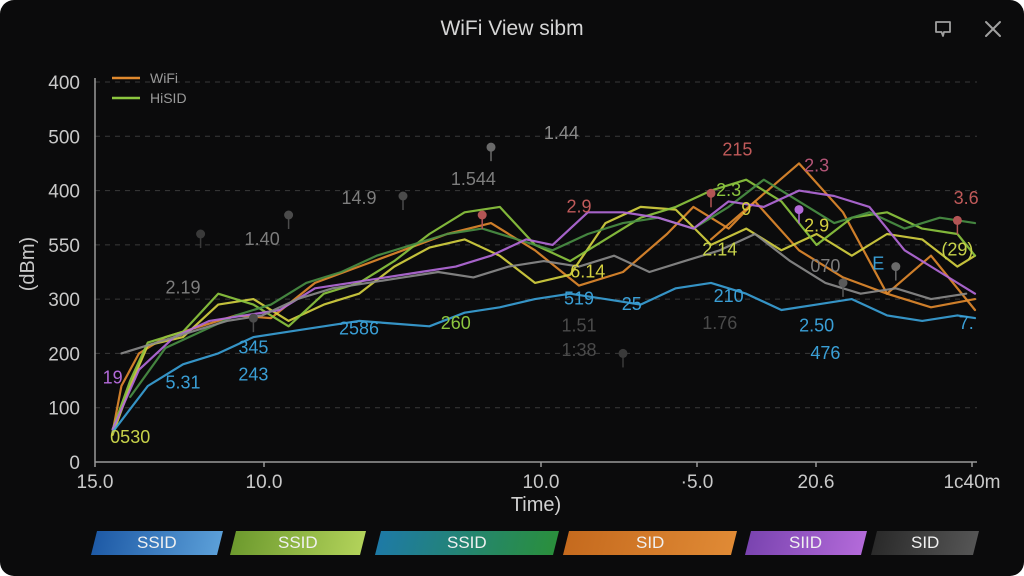 The width and height of the screenshot is (1024, 576). What do you see at coordinates (64, 246) in the screenshot?
I see `y-tick-label: 550` at bounding box center [64, 246].